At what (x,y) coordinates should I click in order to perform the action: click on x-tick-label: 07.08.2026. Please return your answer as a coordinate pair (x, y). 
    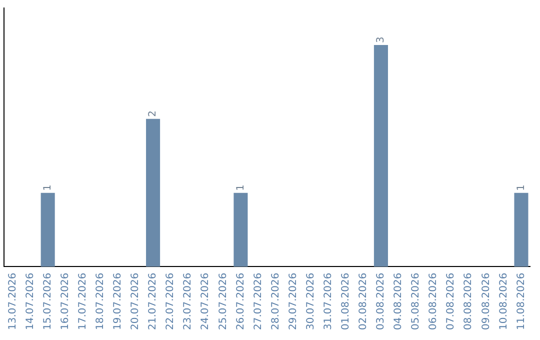
    Looking at the image, I should click on (451, 301).